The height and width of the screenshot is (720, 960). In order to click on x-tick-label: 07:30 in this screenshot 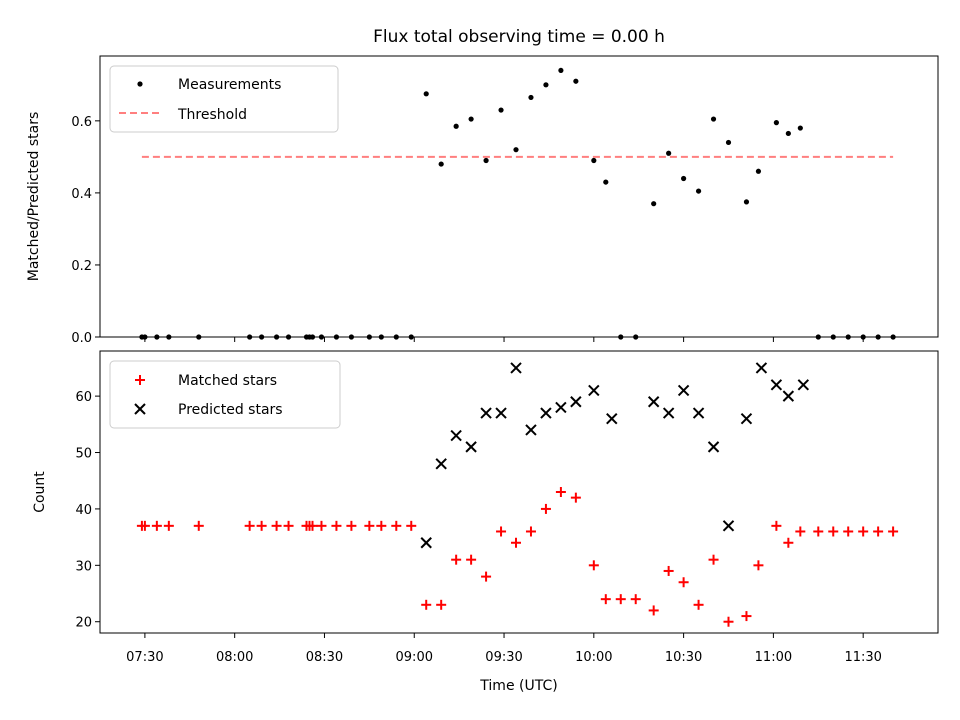, I will do `click(144, 657)`.